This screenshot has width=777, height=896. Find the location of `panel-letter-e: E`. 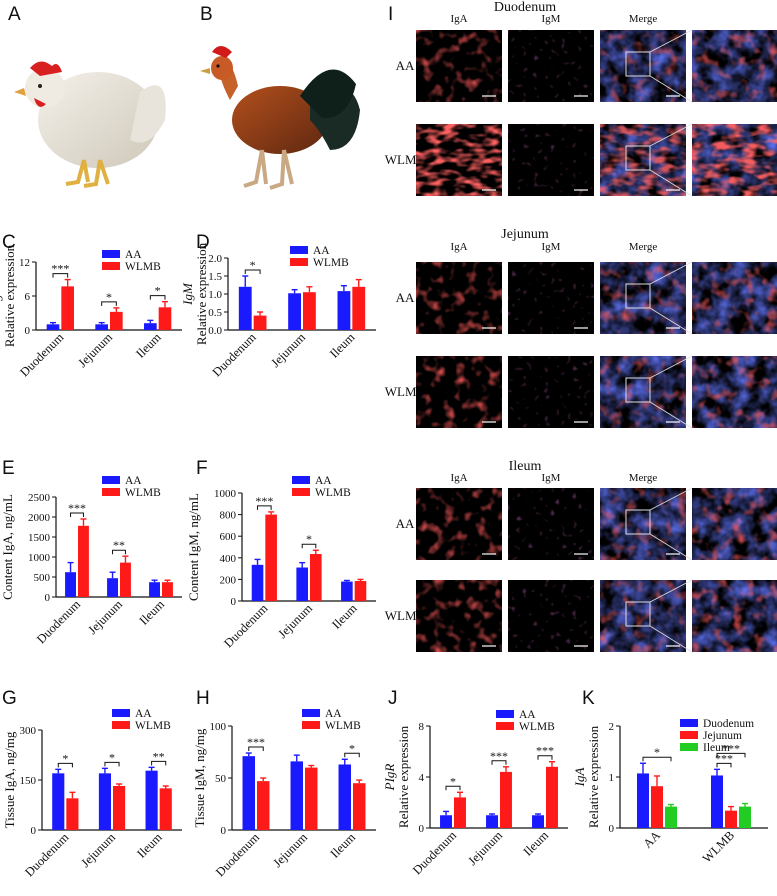

panel-letter-e: E is located at coordinates (8, 468).